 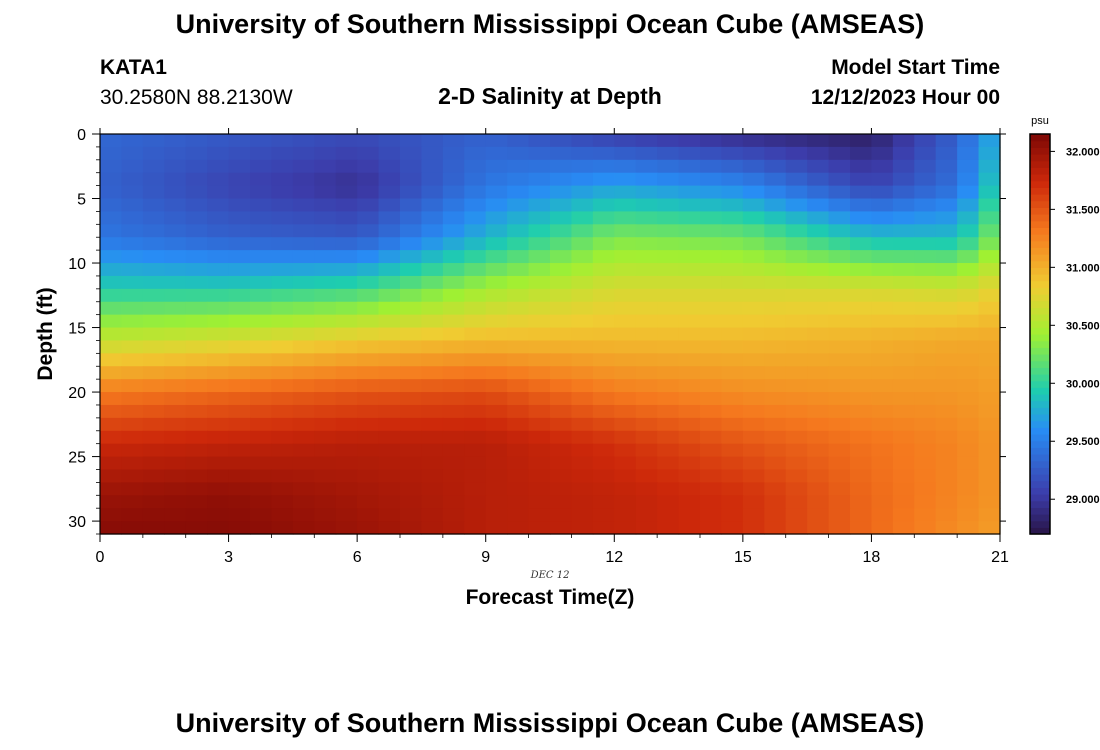 What do you see at coordinates (81, 200) in the screenshot?
I see `y-tick-label: 5` at bounding box center [81, 200].